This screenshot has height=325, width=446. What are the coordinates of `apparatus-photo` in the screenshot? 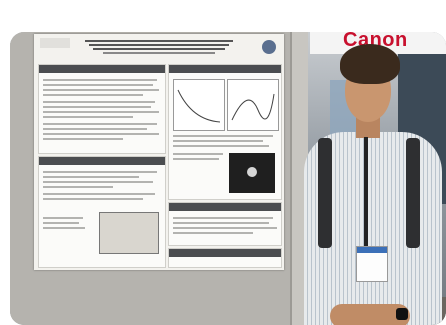 It's located at (129, 233).